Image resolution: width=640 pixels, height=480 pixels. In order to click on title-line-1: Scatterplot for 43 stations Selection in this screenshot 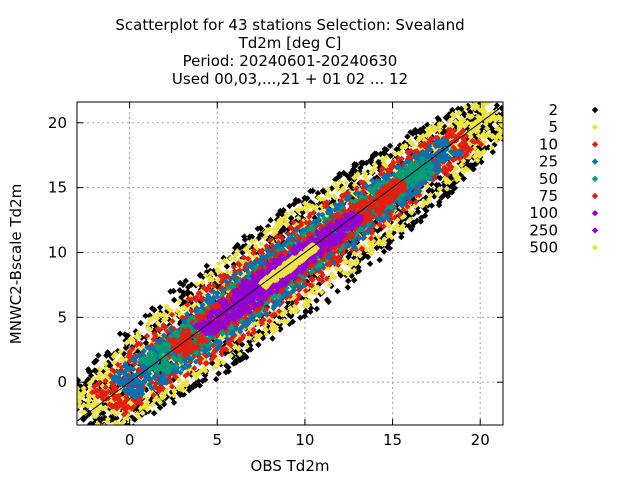, I will do `click(289, 25)`.